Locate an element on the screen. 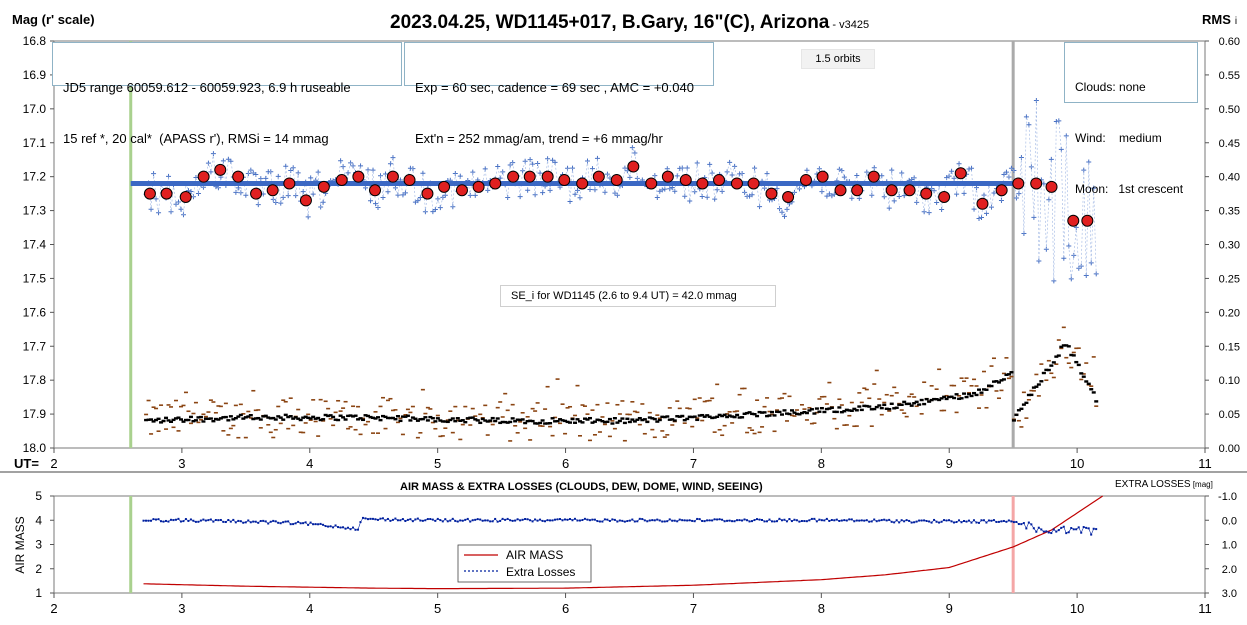  x-tick-label-top: 4 is located at coordinates (309, 463).